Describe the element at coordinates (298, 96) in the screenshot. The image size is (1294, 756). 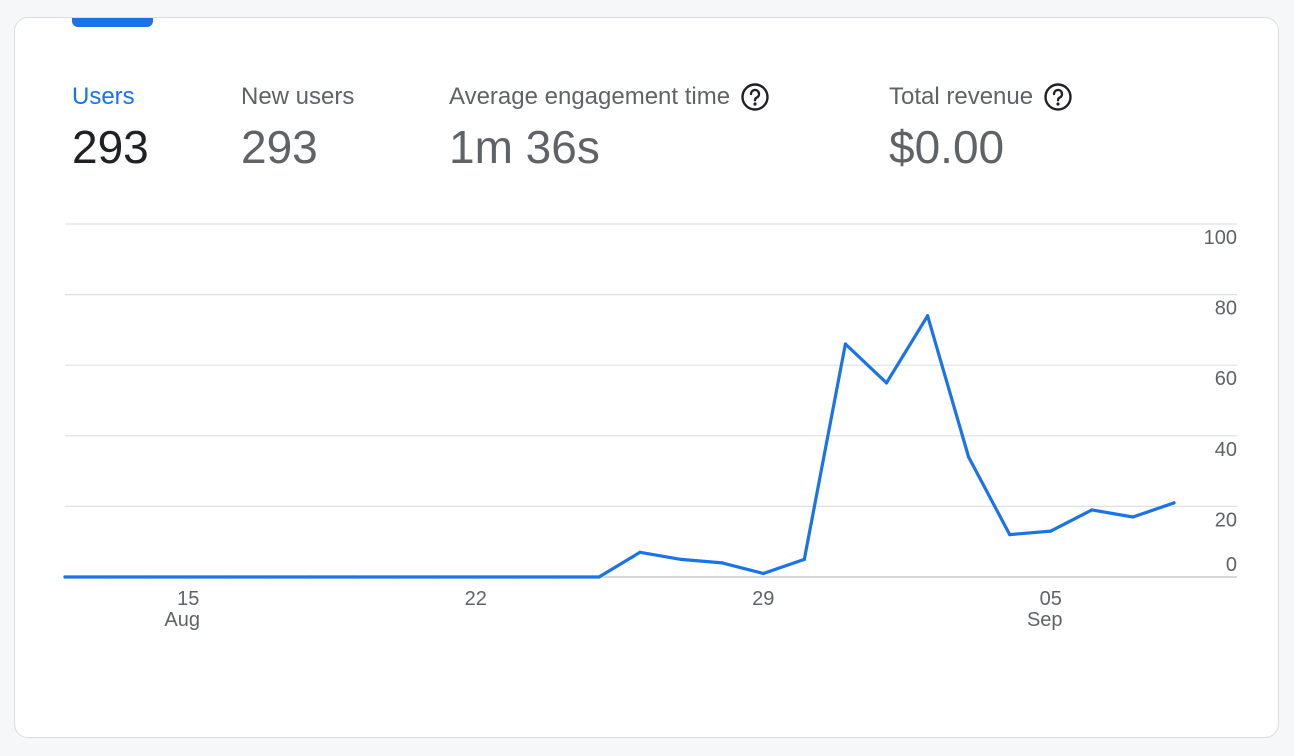
I see `metric-label: New users` at that location.